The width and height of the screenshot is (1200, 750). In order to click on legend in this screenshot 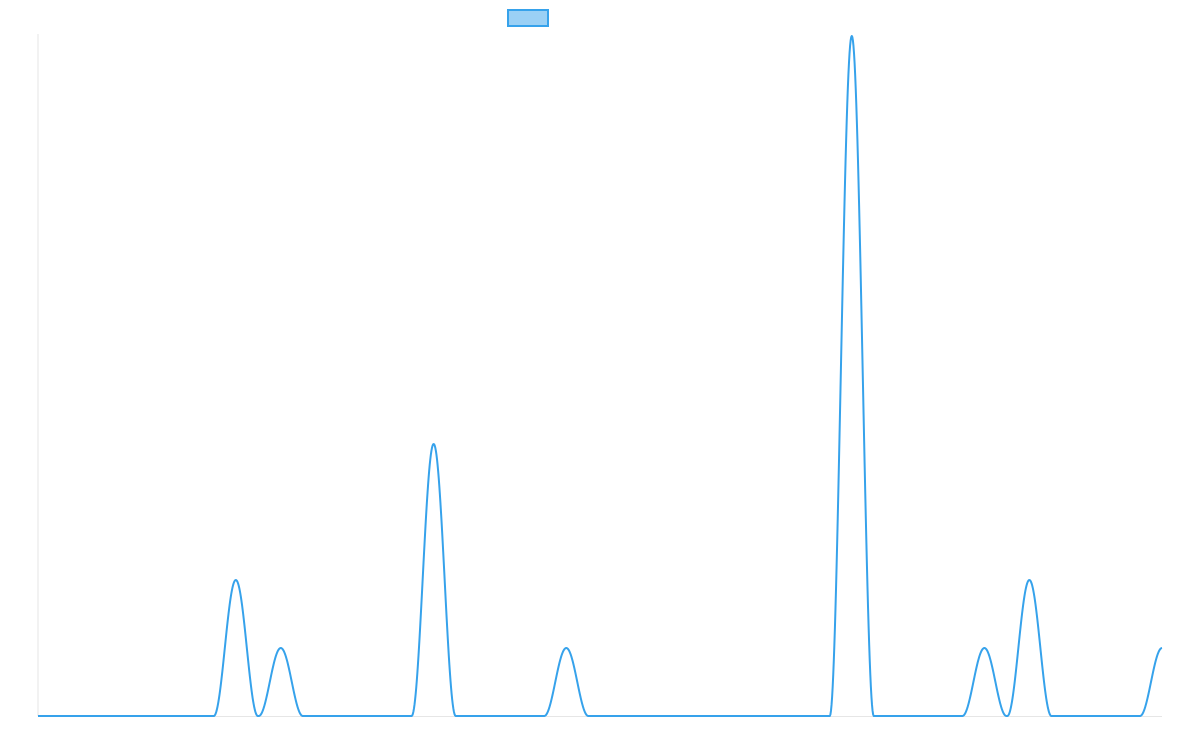, I will do `click(528, 18)`.